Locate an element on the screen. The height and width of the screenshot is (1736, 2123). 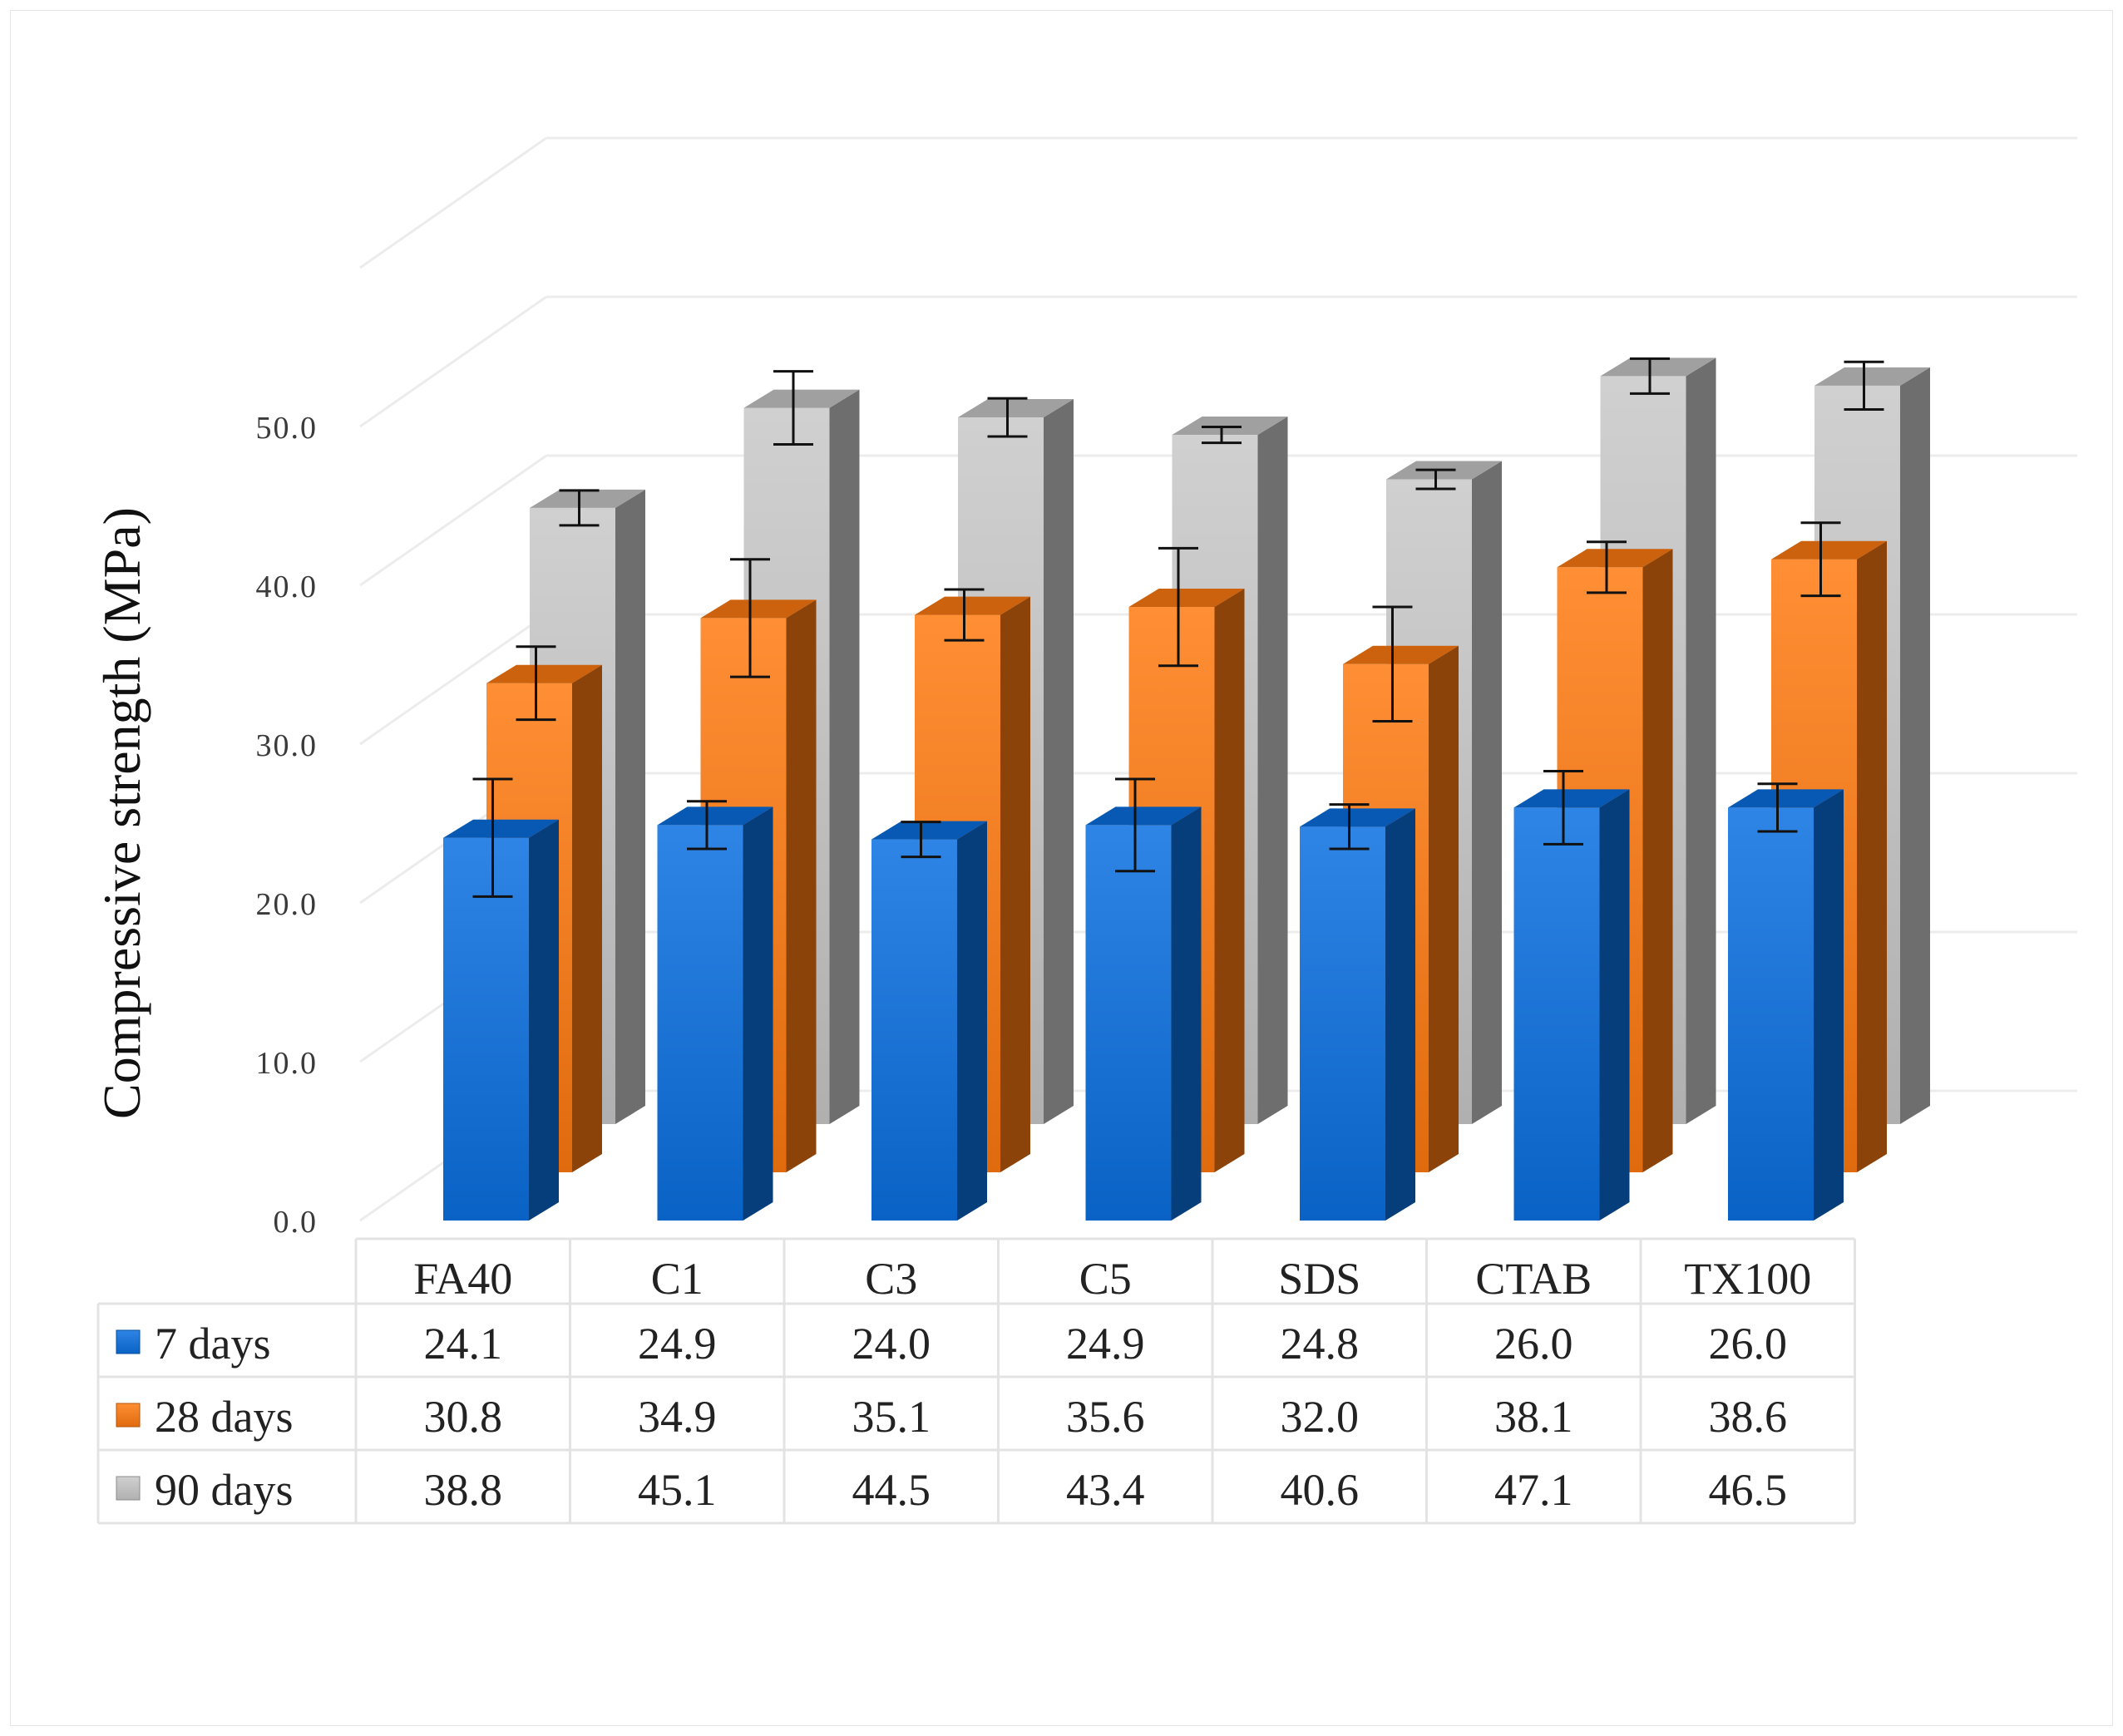
category-label: TX100 is located at coordinates (1747, 1279).